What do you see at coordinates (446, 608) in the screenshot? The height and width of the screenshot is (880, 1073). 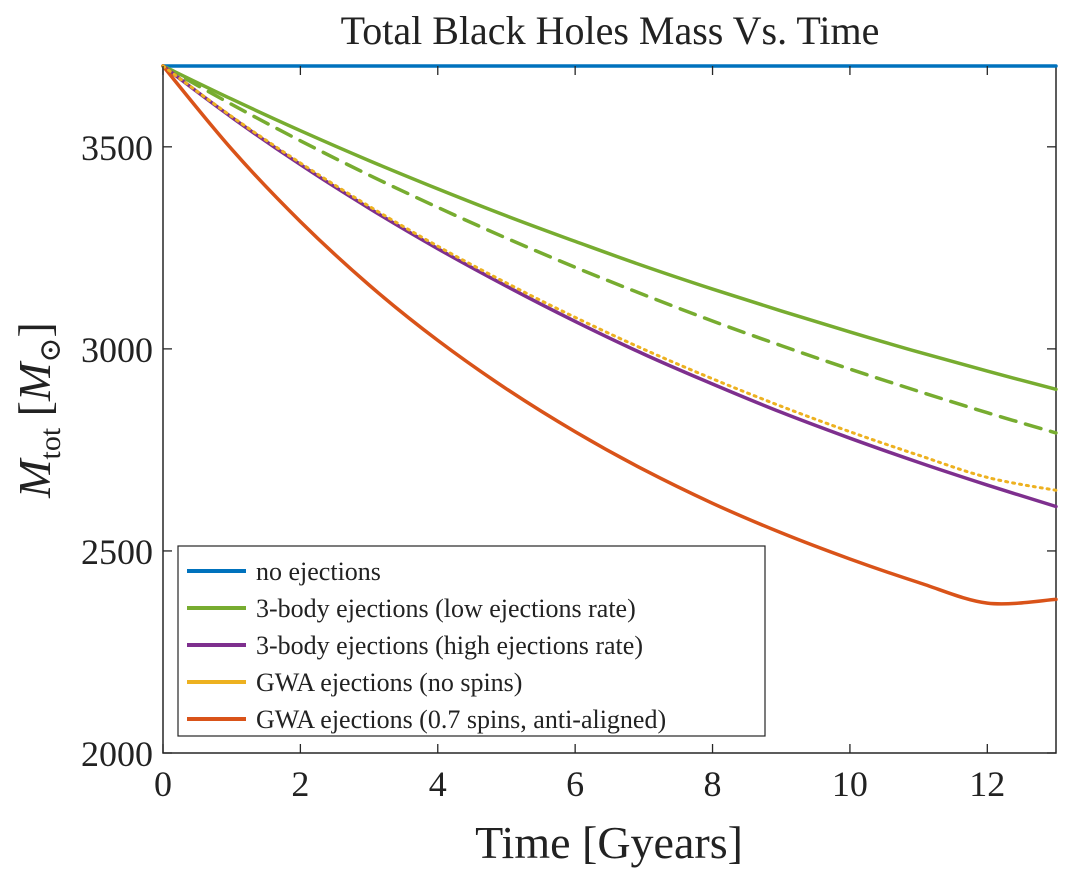 I see `legend-label: 3-body ejections (low ejections rate)` at bounding box center [446, 608].